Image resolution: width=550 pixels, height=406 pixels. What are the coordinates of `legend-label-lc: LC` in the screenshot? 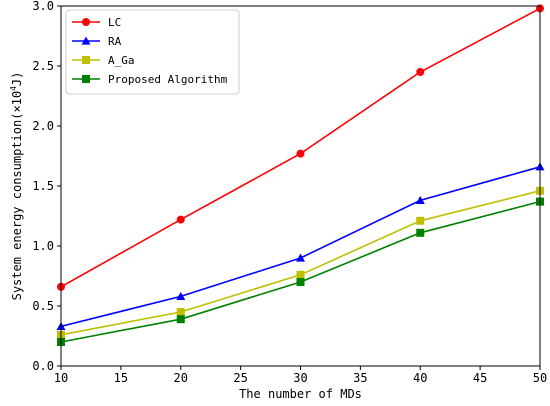 It's located at (114, 22).